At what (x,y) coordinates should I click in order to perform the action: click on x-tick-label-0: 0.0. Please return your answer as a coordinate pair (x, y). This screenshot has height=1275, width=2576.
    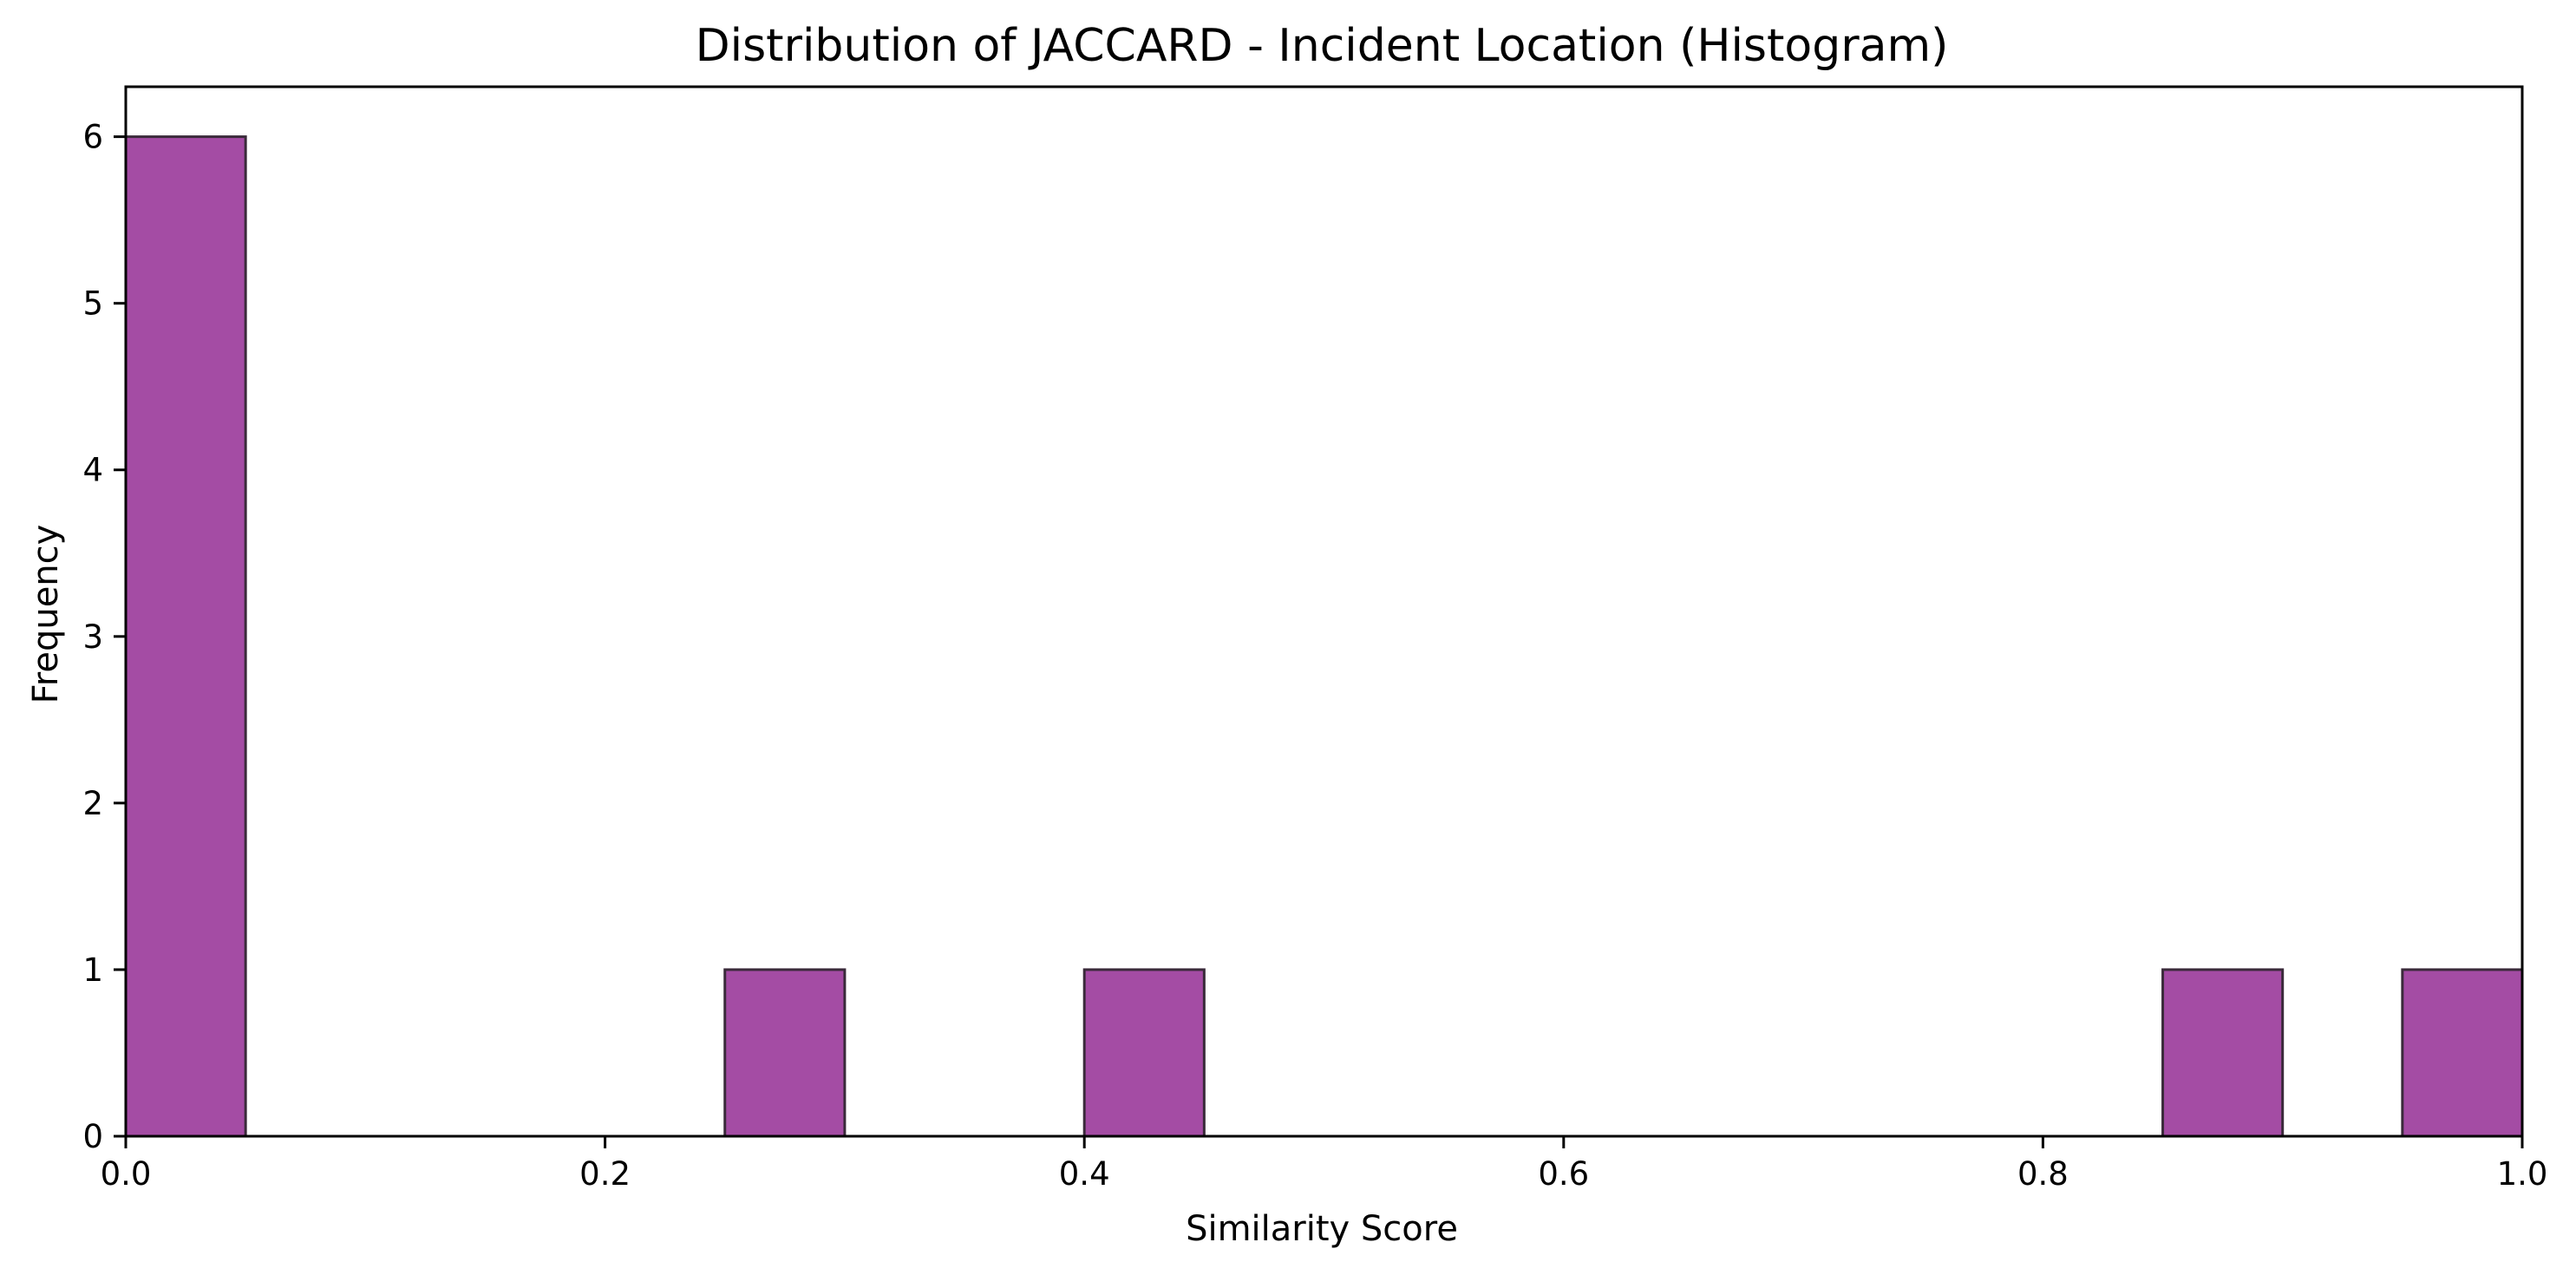
    Looking at the image, I should click on (126, 1174).